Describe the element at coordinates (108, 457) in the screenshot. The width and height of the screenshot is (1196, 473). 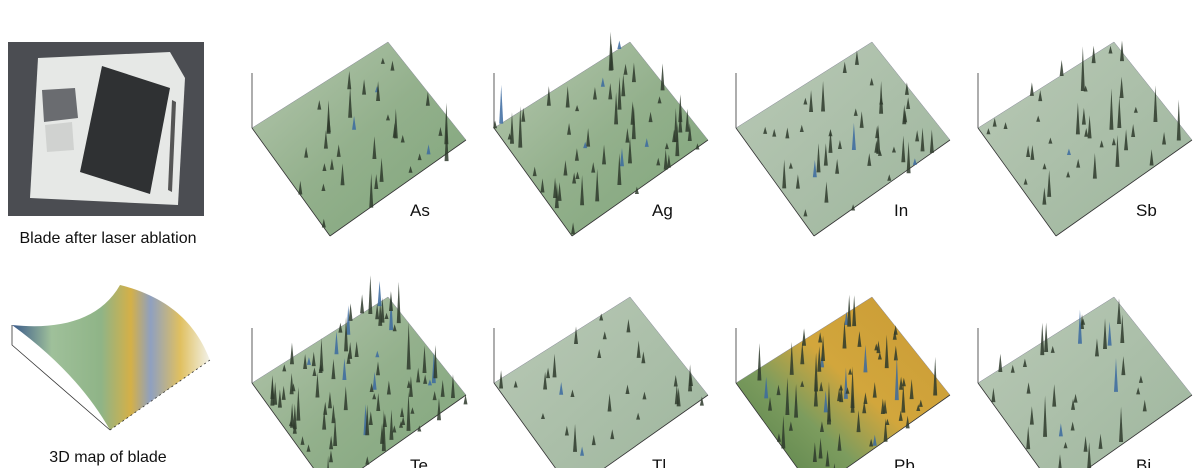
I see `blade-map-caption: 3D map of blade` at that location.